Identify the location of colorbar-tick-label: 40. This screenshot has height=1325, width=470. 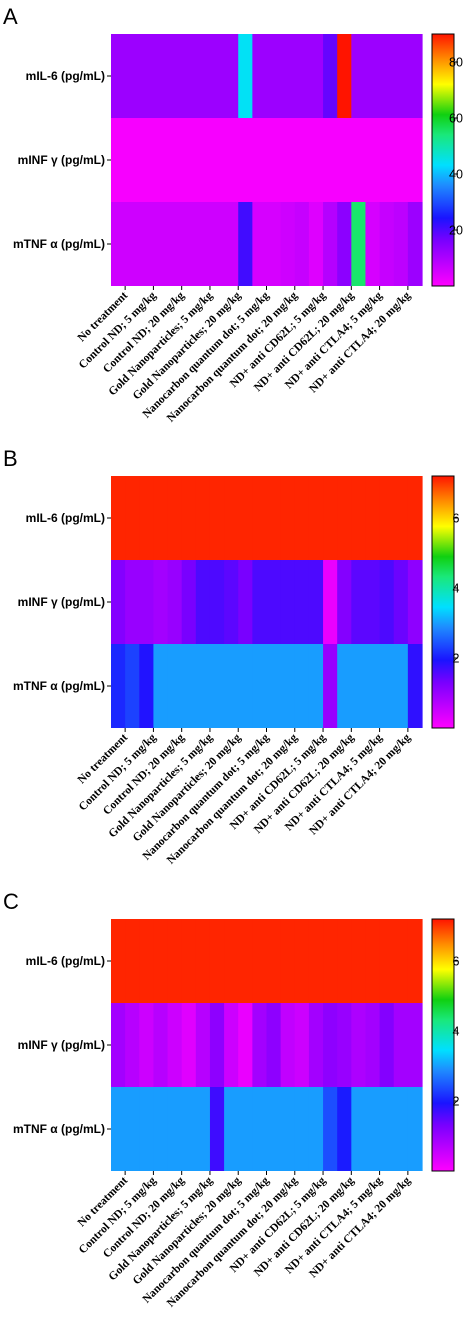
(456, 175).